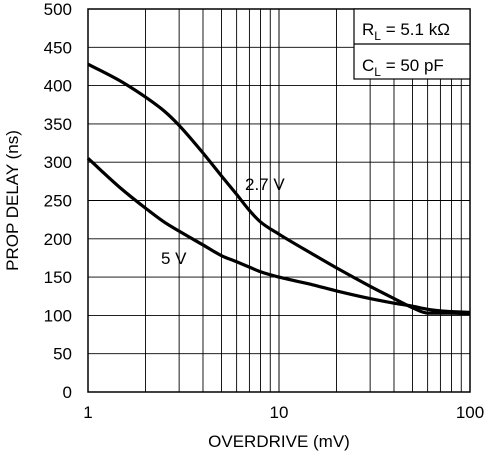  Describe the element at coordinates (406, 31) in the screenshot. I see `condition-rl: RL = 5.1 kΩ` at that location.